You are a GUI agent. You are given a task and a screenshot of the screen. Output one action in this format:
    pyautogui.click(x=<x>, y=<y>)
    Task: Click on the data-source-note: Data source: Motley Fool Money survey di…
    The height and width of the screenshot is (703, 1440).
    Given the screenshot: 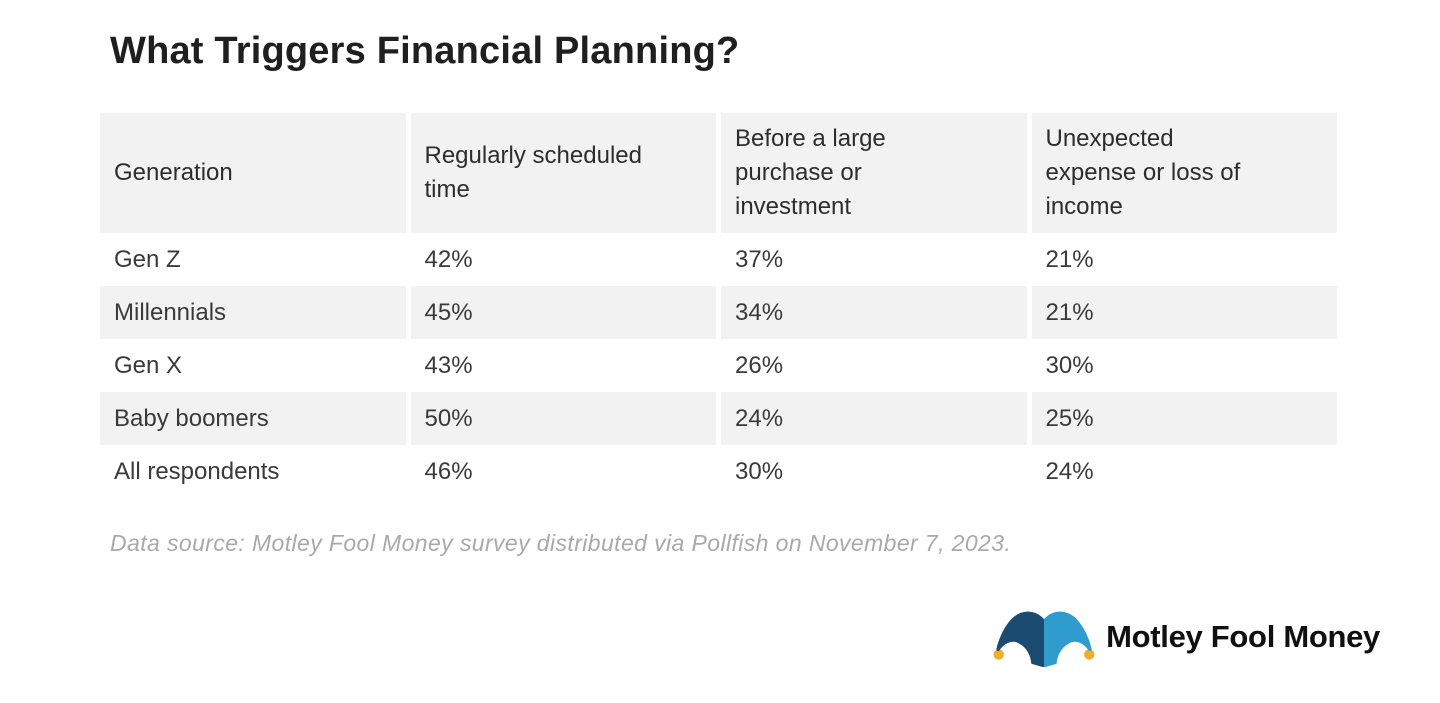 What is the action you would take?
    pyautogui.click(x=561, y=543)
    